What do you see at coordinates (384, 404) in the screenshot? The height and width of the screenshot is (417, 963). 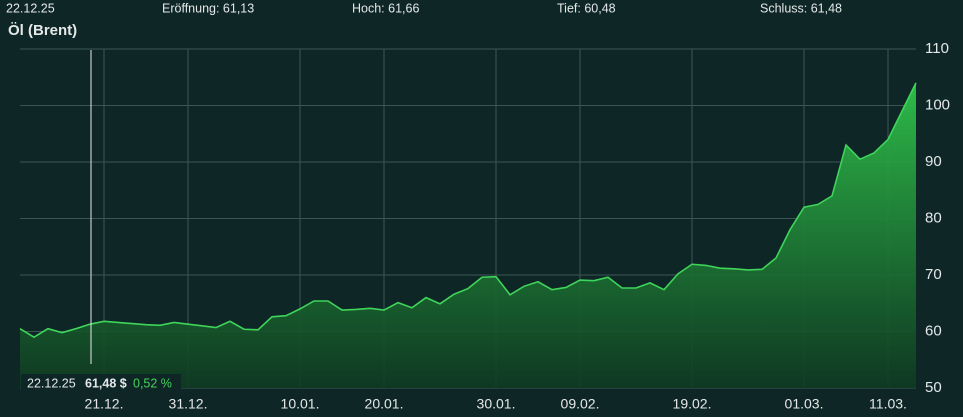 I see `x-tick-label: 20.01.` at bounding box center [384, 404].